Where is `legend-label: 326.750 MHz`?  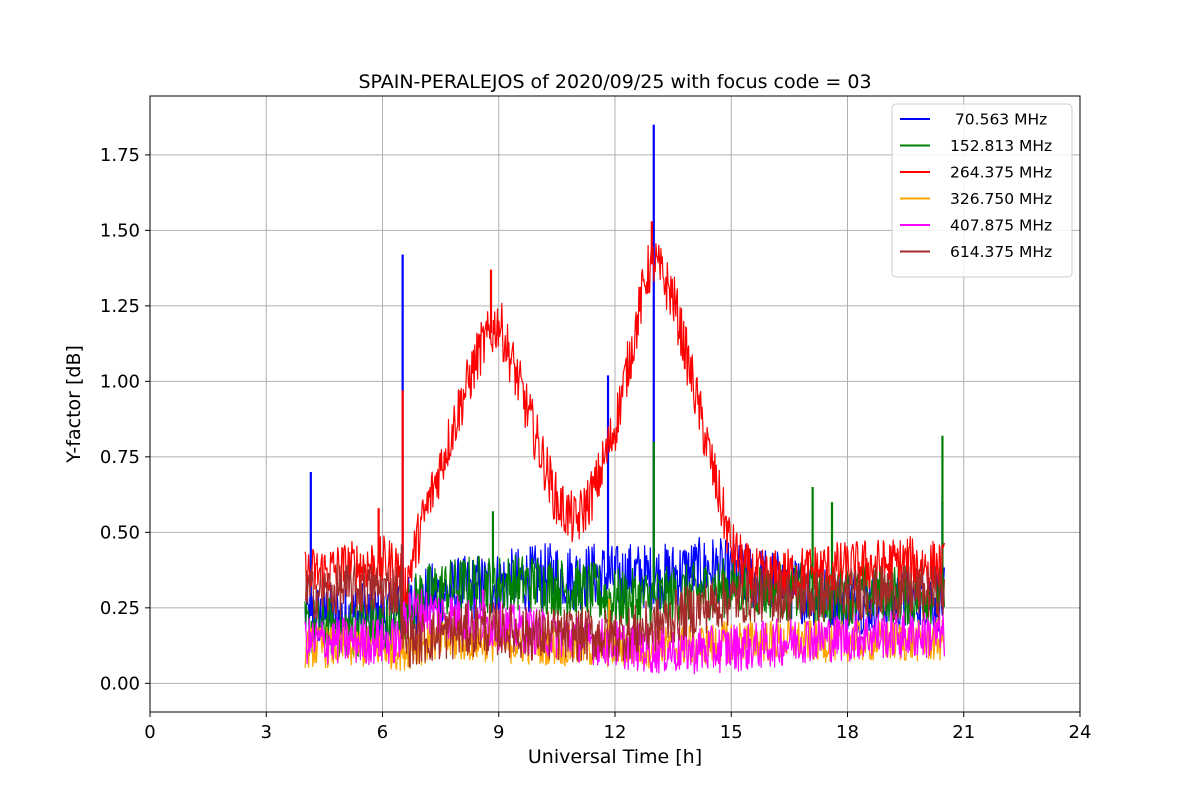
legend-label: 326.750 MHz is located at coordinates (1001, 199).